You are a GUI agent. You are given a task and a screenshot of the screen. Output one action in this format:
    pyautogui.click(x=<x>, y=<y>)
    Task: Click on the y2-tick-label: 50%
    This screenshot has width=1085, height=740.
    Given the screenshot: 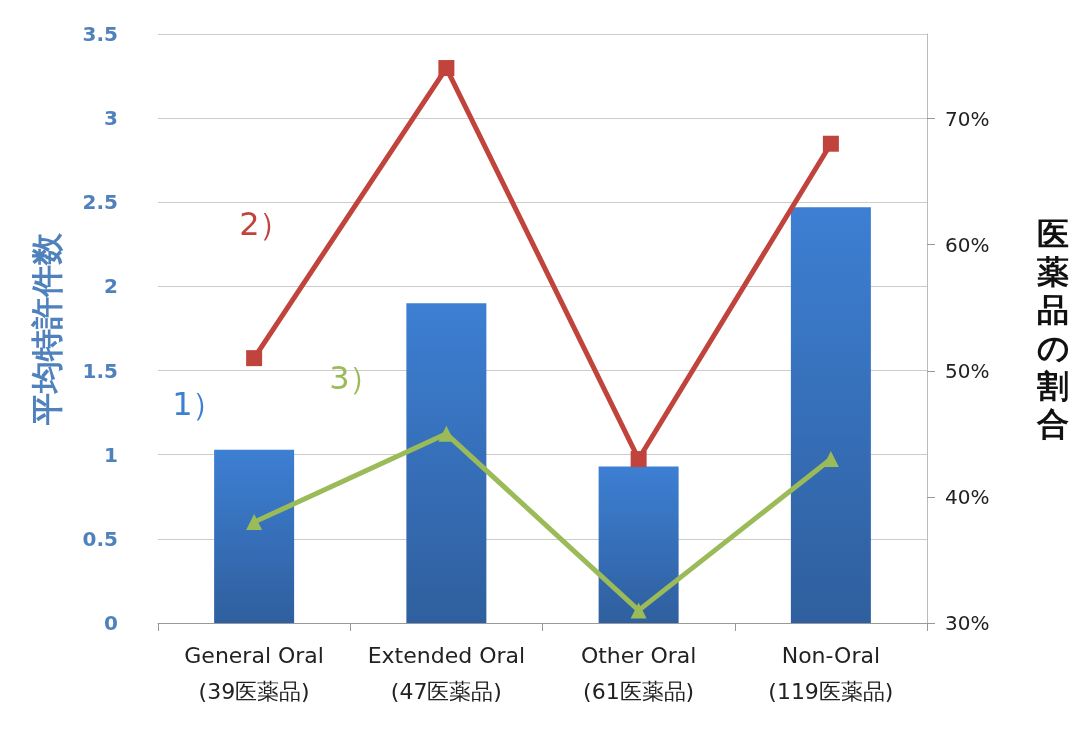 What is the action you would take?
    pyautogui.click(x=967, y=370)
    